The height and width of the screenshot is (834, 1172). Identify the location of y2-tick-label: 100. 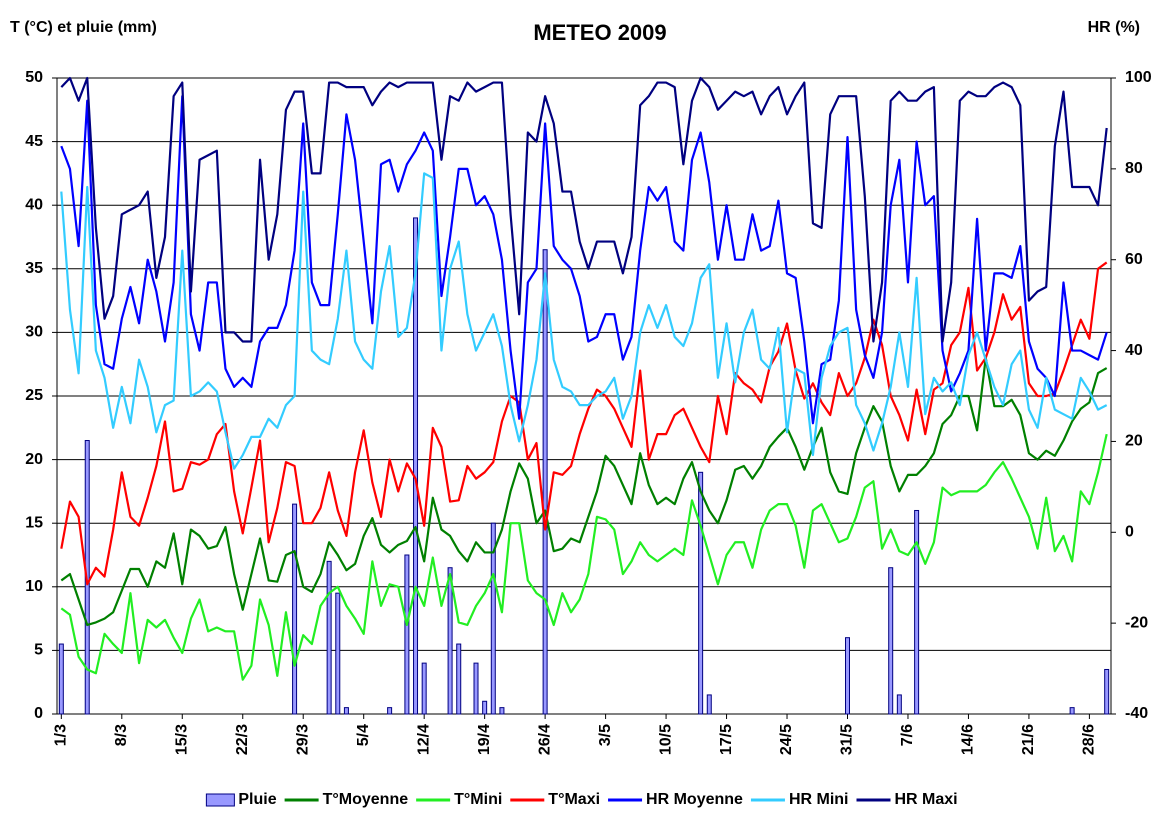
(1138, 77).